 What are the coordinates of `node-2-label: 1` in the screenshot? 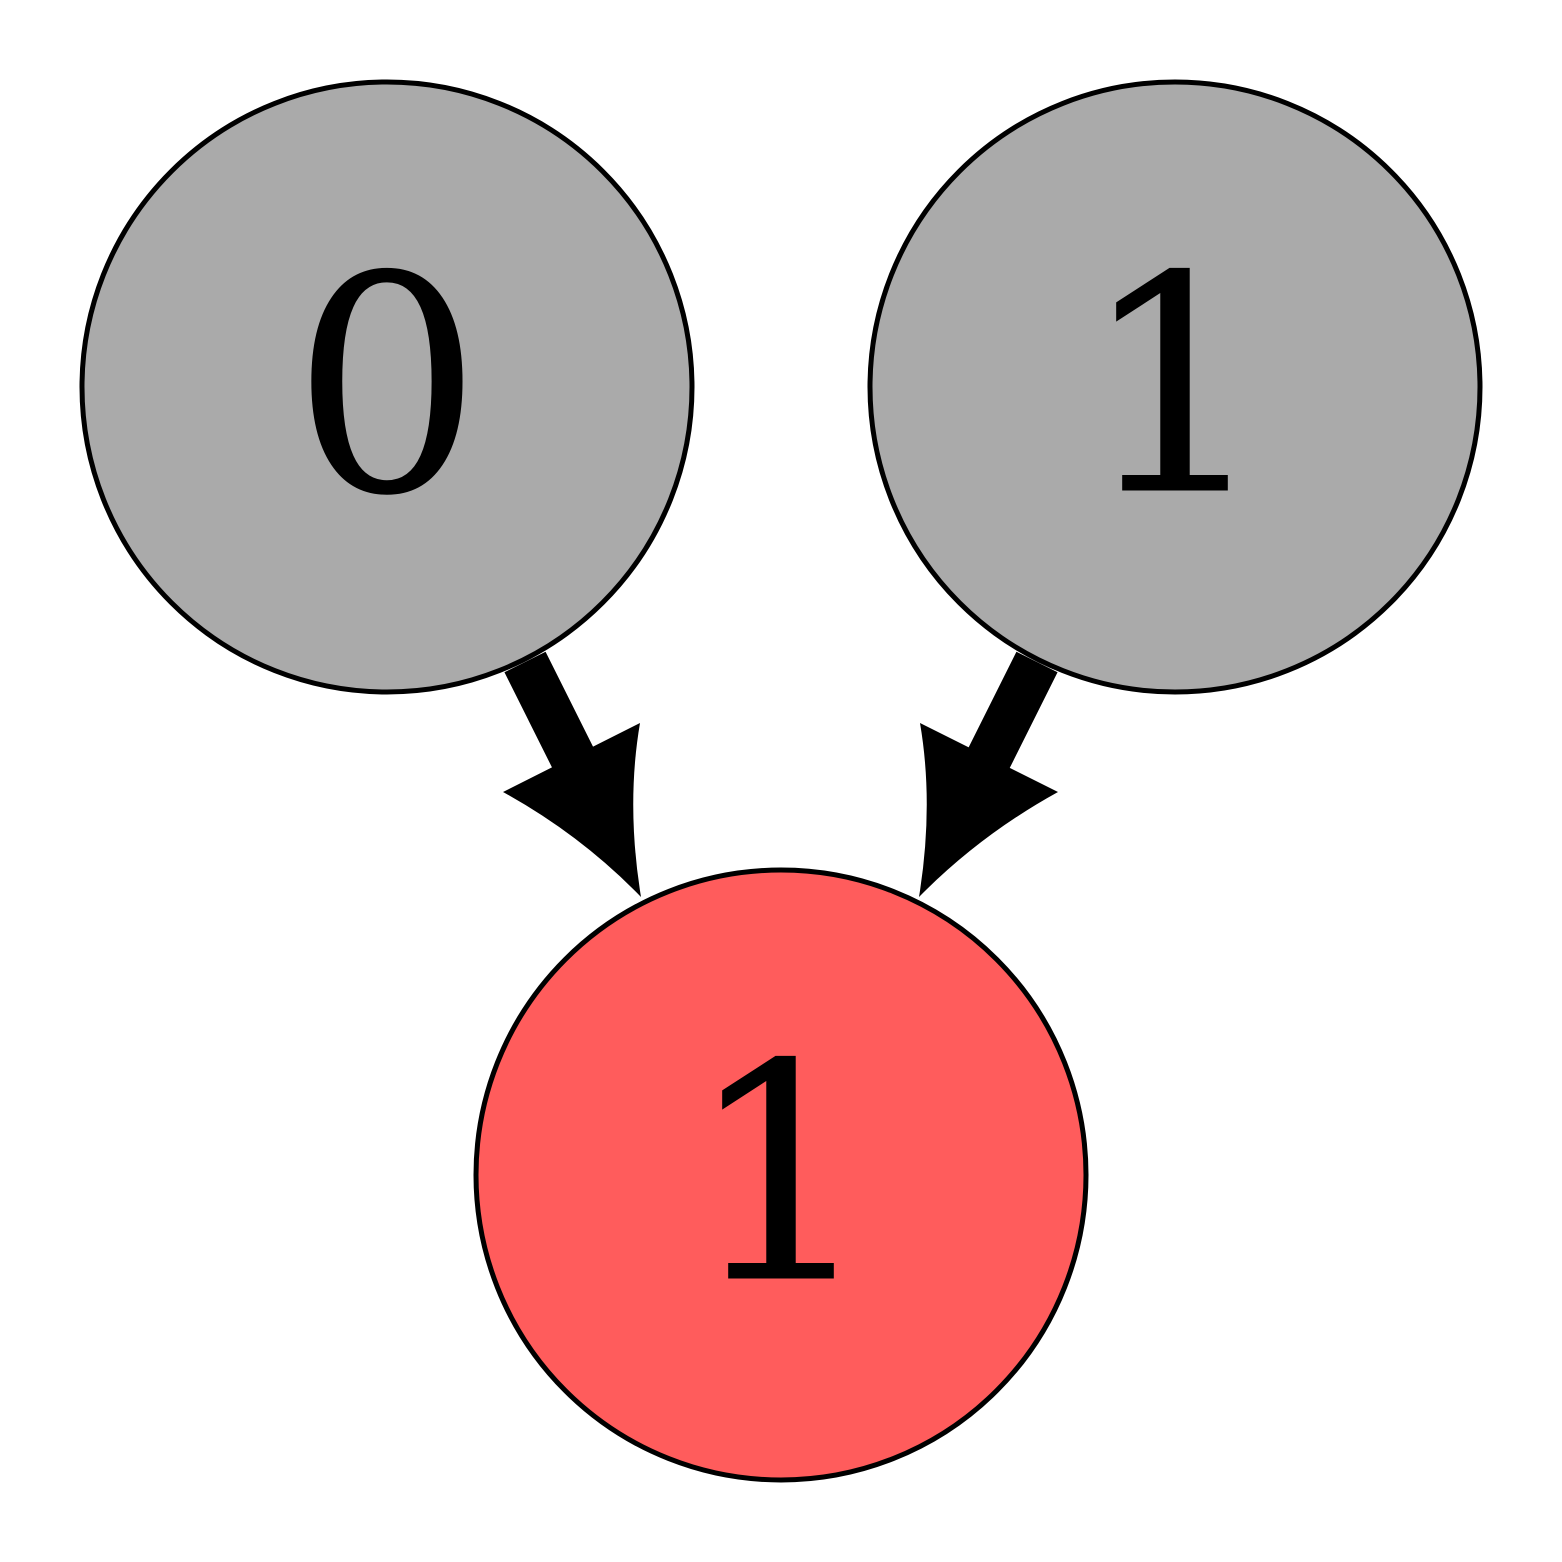 It's located at (781, 1175).